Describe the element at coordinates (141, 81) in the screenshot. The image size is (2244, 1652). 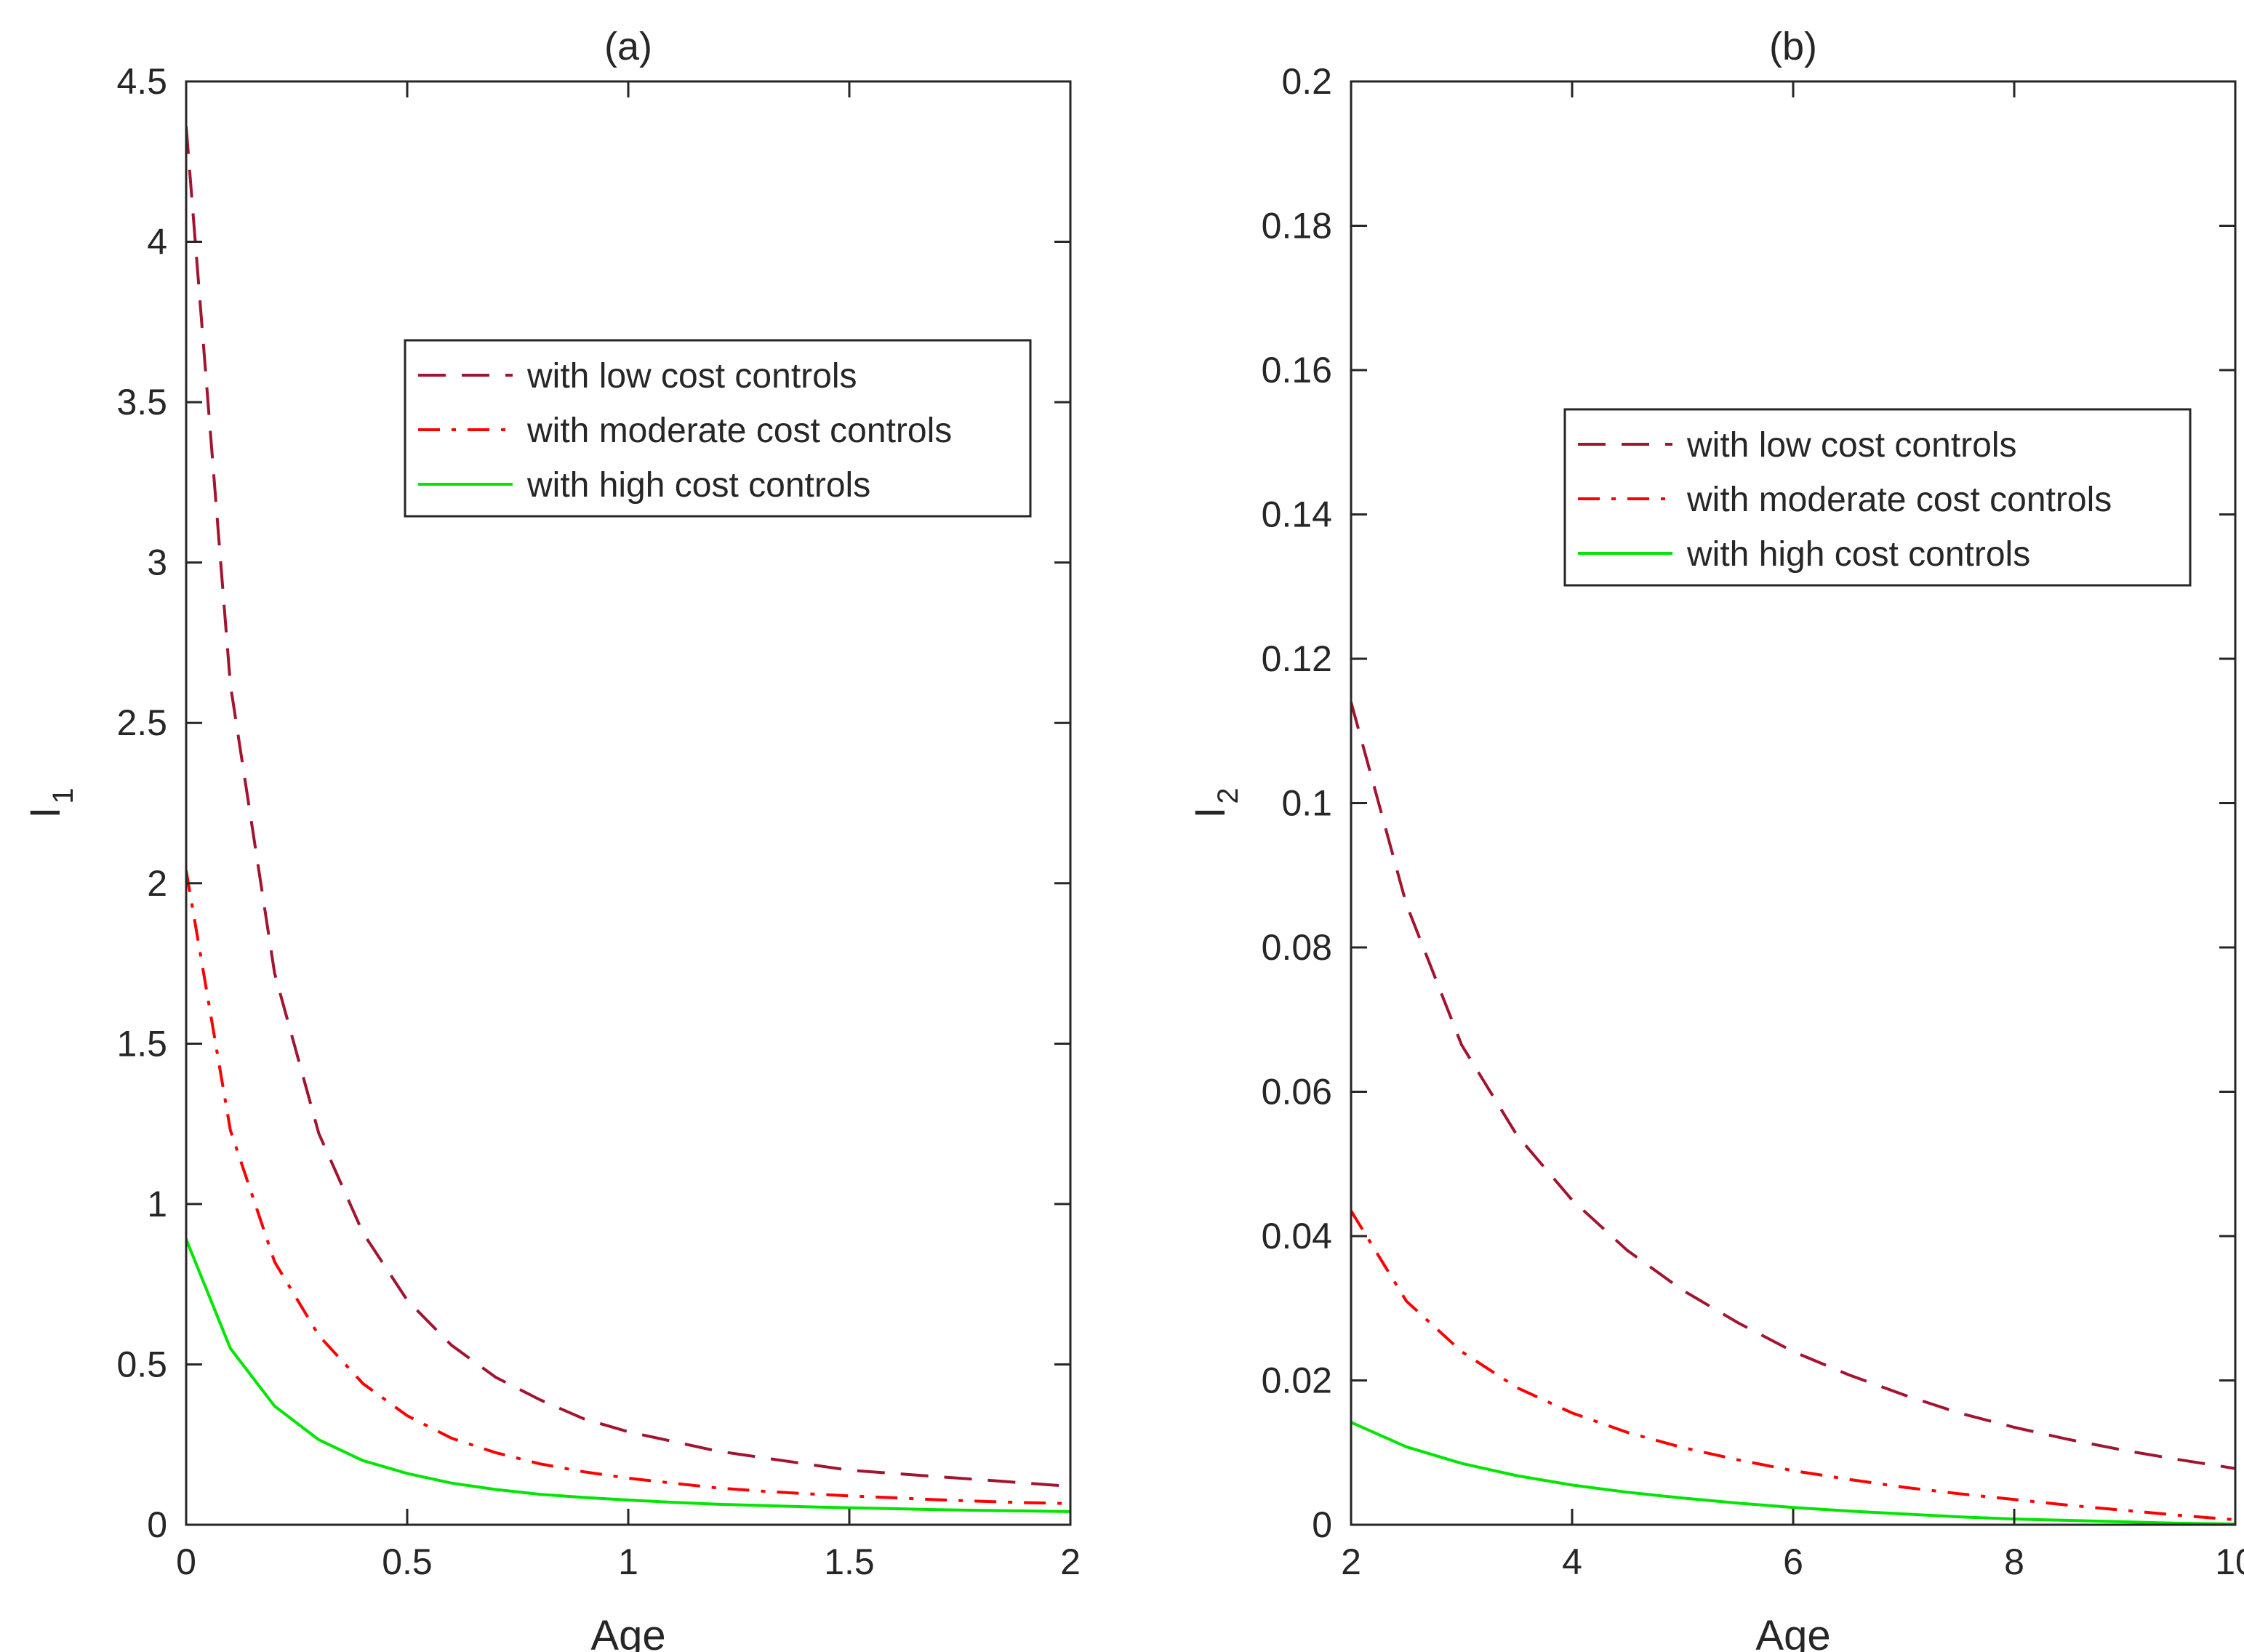
I see `panel-a-y-tick-label: 4.5` at that location.